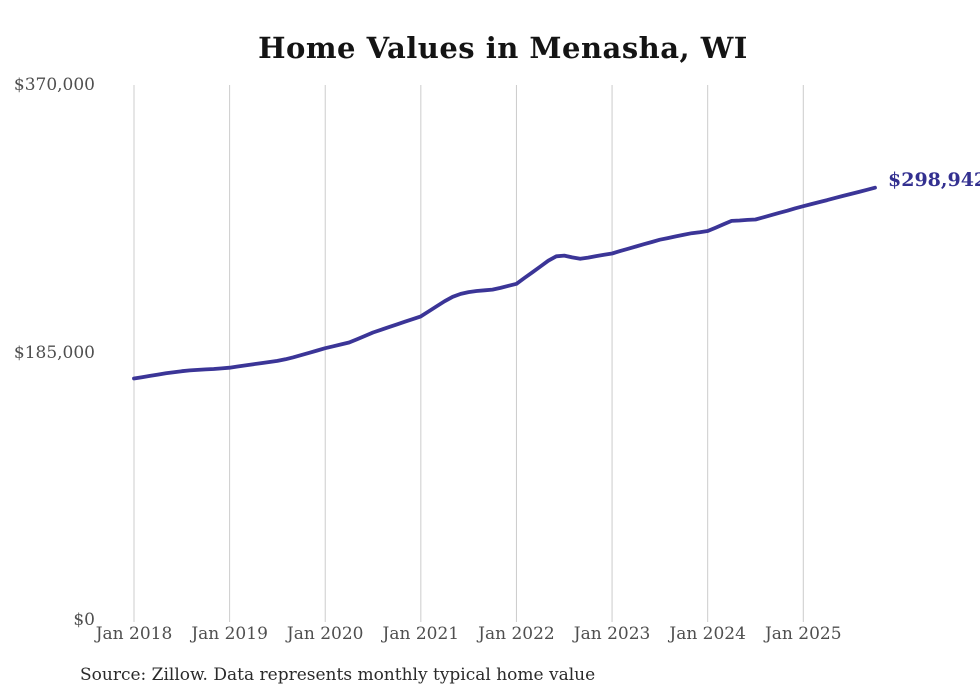  What do you see at coordinates (516, 634) in the screenshot?
I see `x-tick-label: Jan 2022` at bounding box center [516, 634].